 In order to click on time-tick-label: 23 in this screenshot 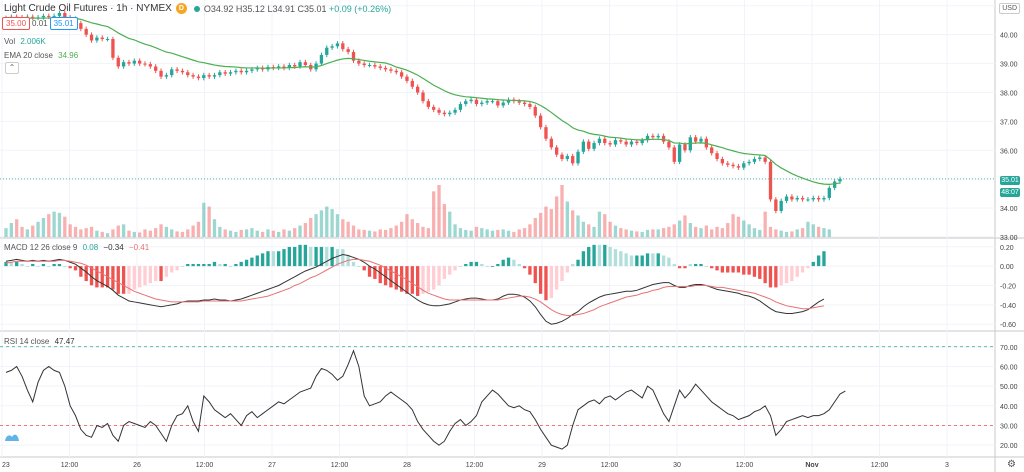, I will do `click(6, 465)`.